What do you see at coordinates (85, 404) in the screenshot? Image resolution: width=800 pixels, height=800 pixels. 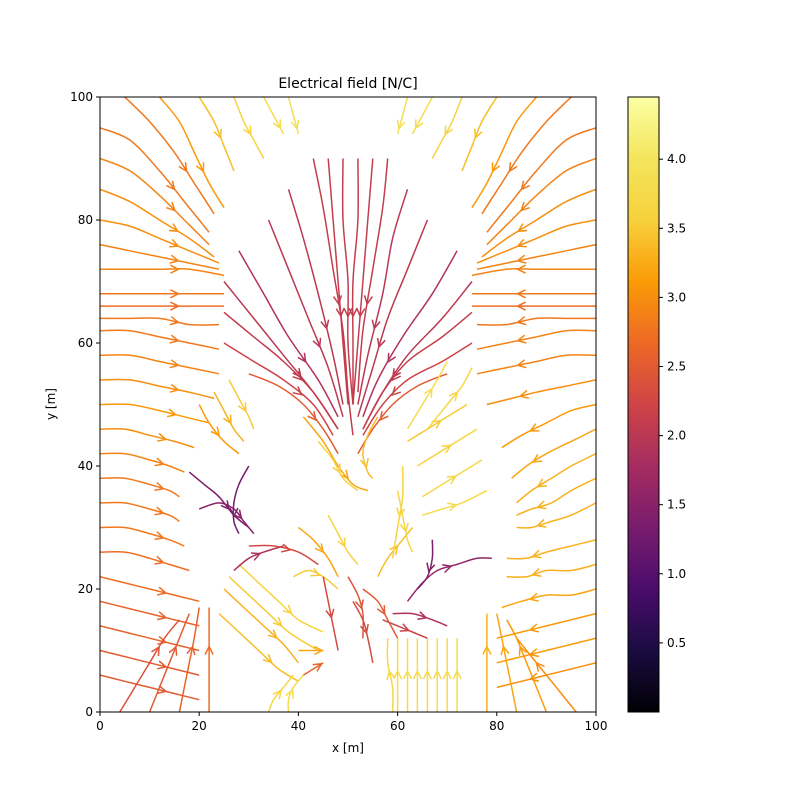 I see `y-axis-ticks: 0 20 40 60 80 100` at bounding box center [85, 404].